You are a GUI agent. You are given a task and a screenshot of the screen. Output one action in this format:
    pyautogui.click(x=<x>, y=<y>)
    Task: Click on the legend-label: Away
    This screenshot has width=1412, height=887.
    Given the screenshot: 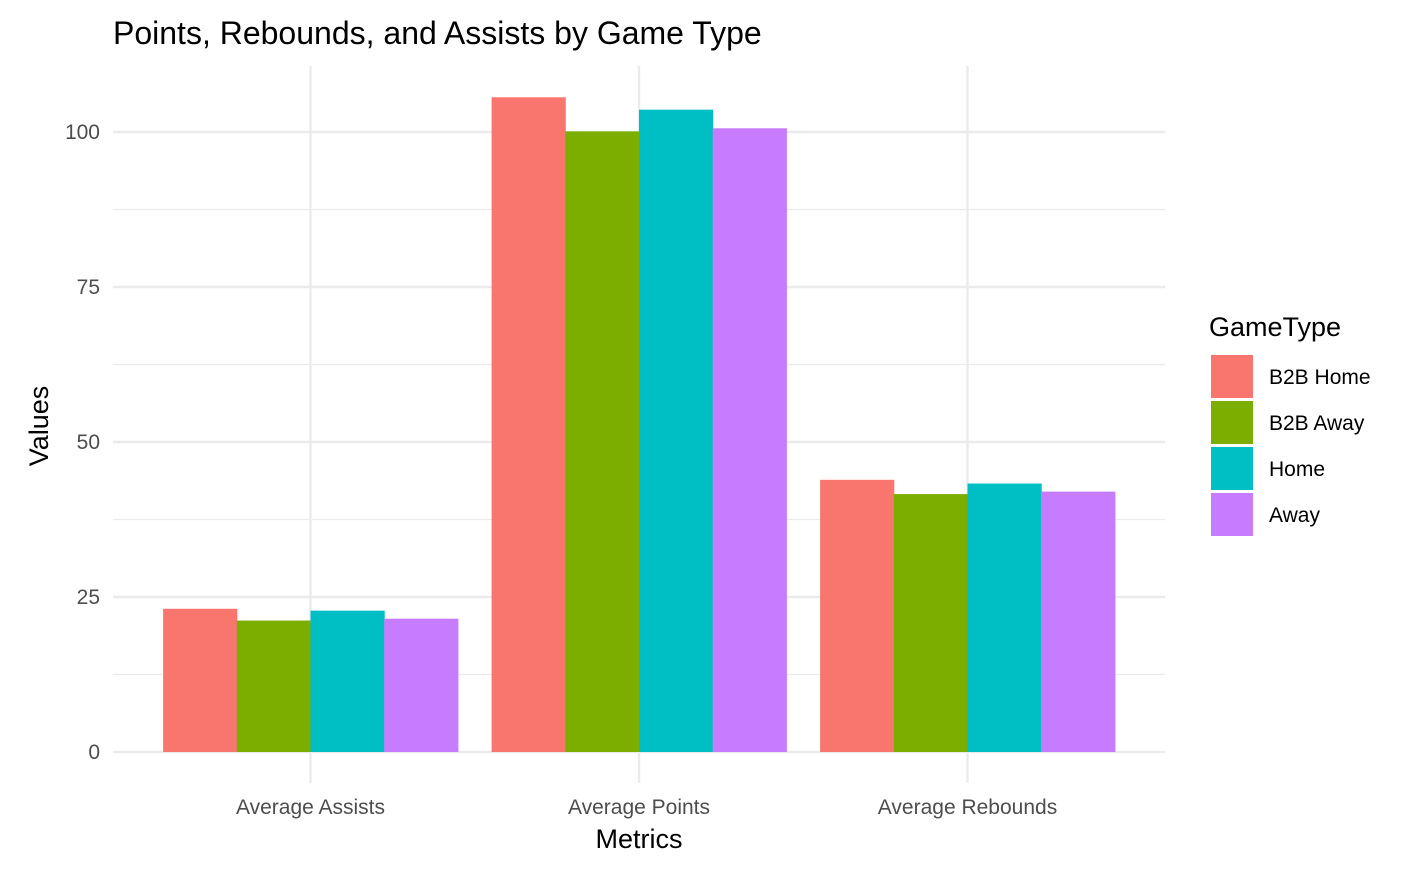 What is the action you would take?
    pyautogui.click(x=1294, y=515)
    